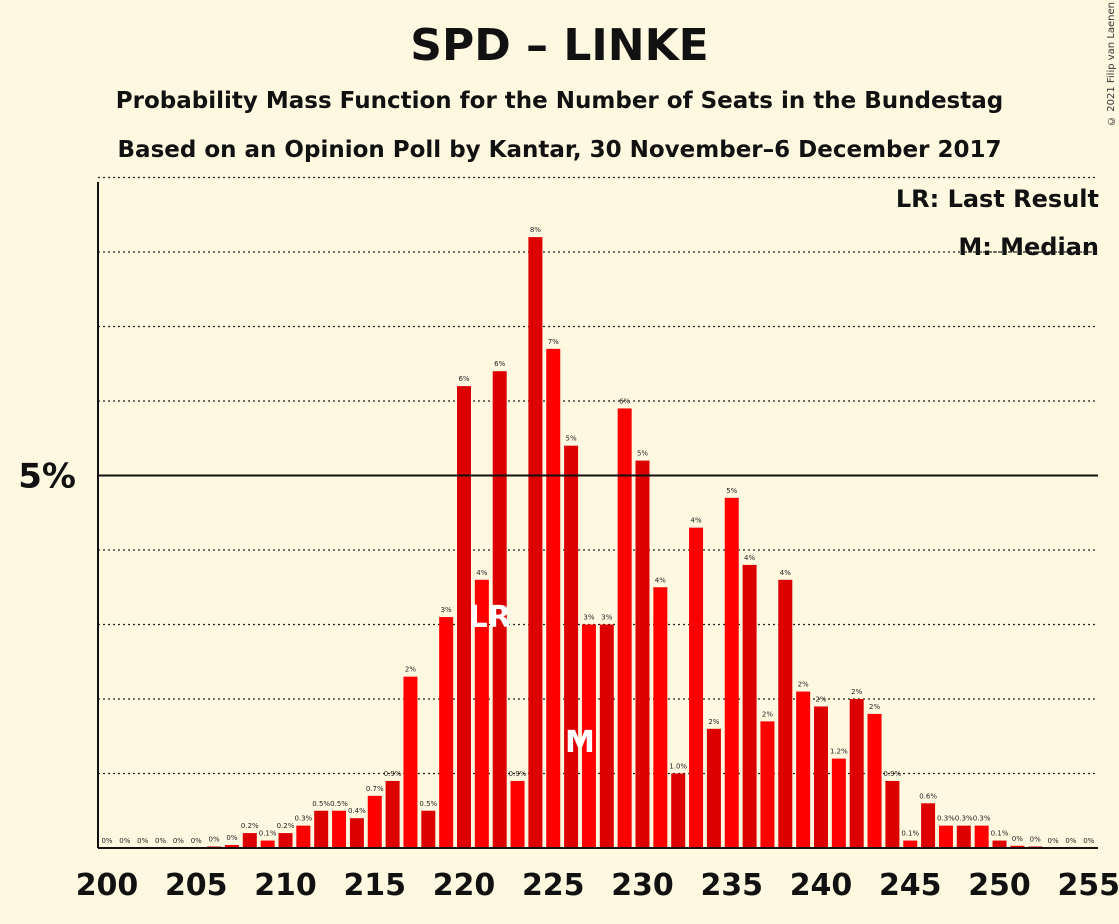 The width and height of the screenshot is (1119, 924). What do you see at coordinates (559, 45) in the screenshot?
I see `chart-title: SPD – LINKE` at bounding box center [559, 45].